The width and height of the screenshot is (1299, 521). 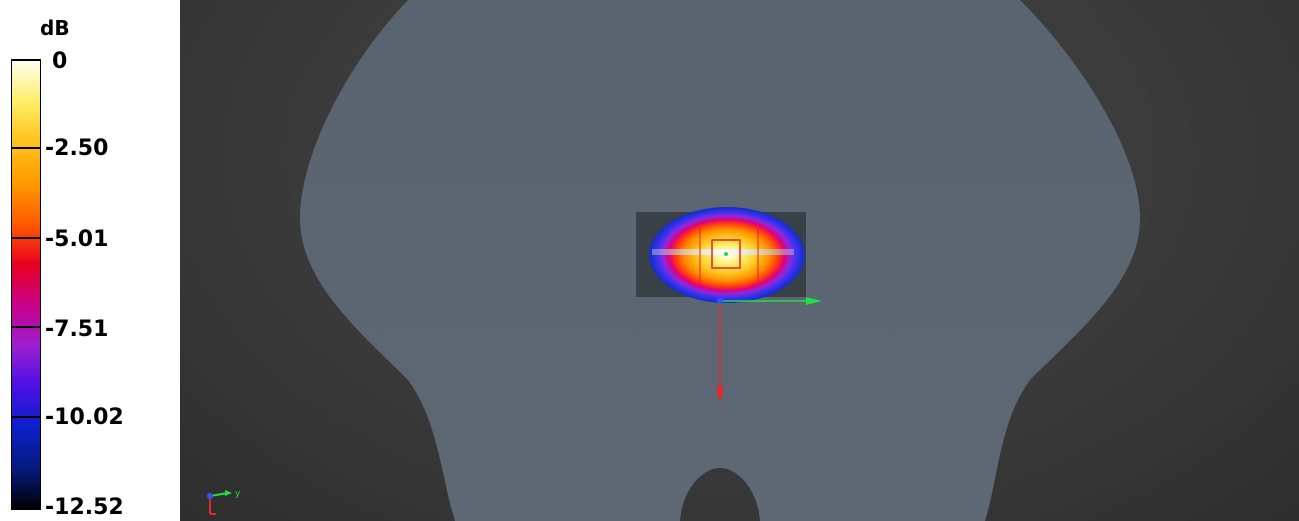 What do you see at coordinates (723, 252) in the screenshot?
I see `beam-highlight` at bounding box center [723, 252].